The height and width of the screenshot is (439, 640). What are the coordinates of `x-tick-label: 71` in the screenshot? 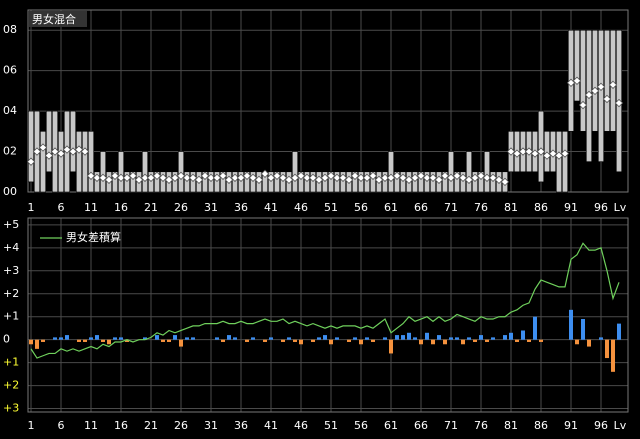 It's located at (451, 207).